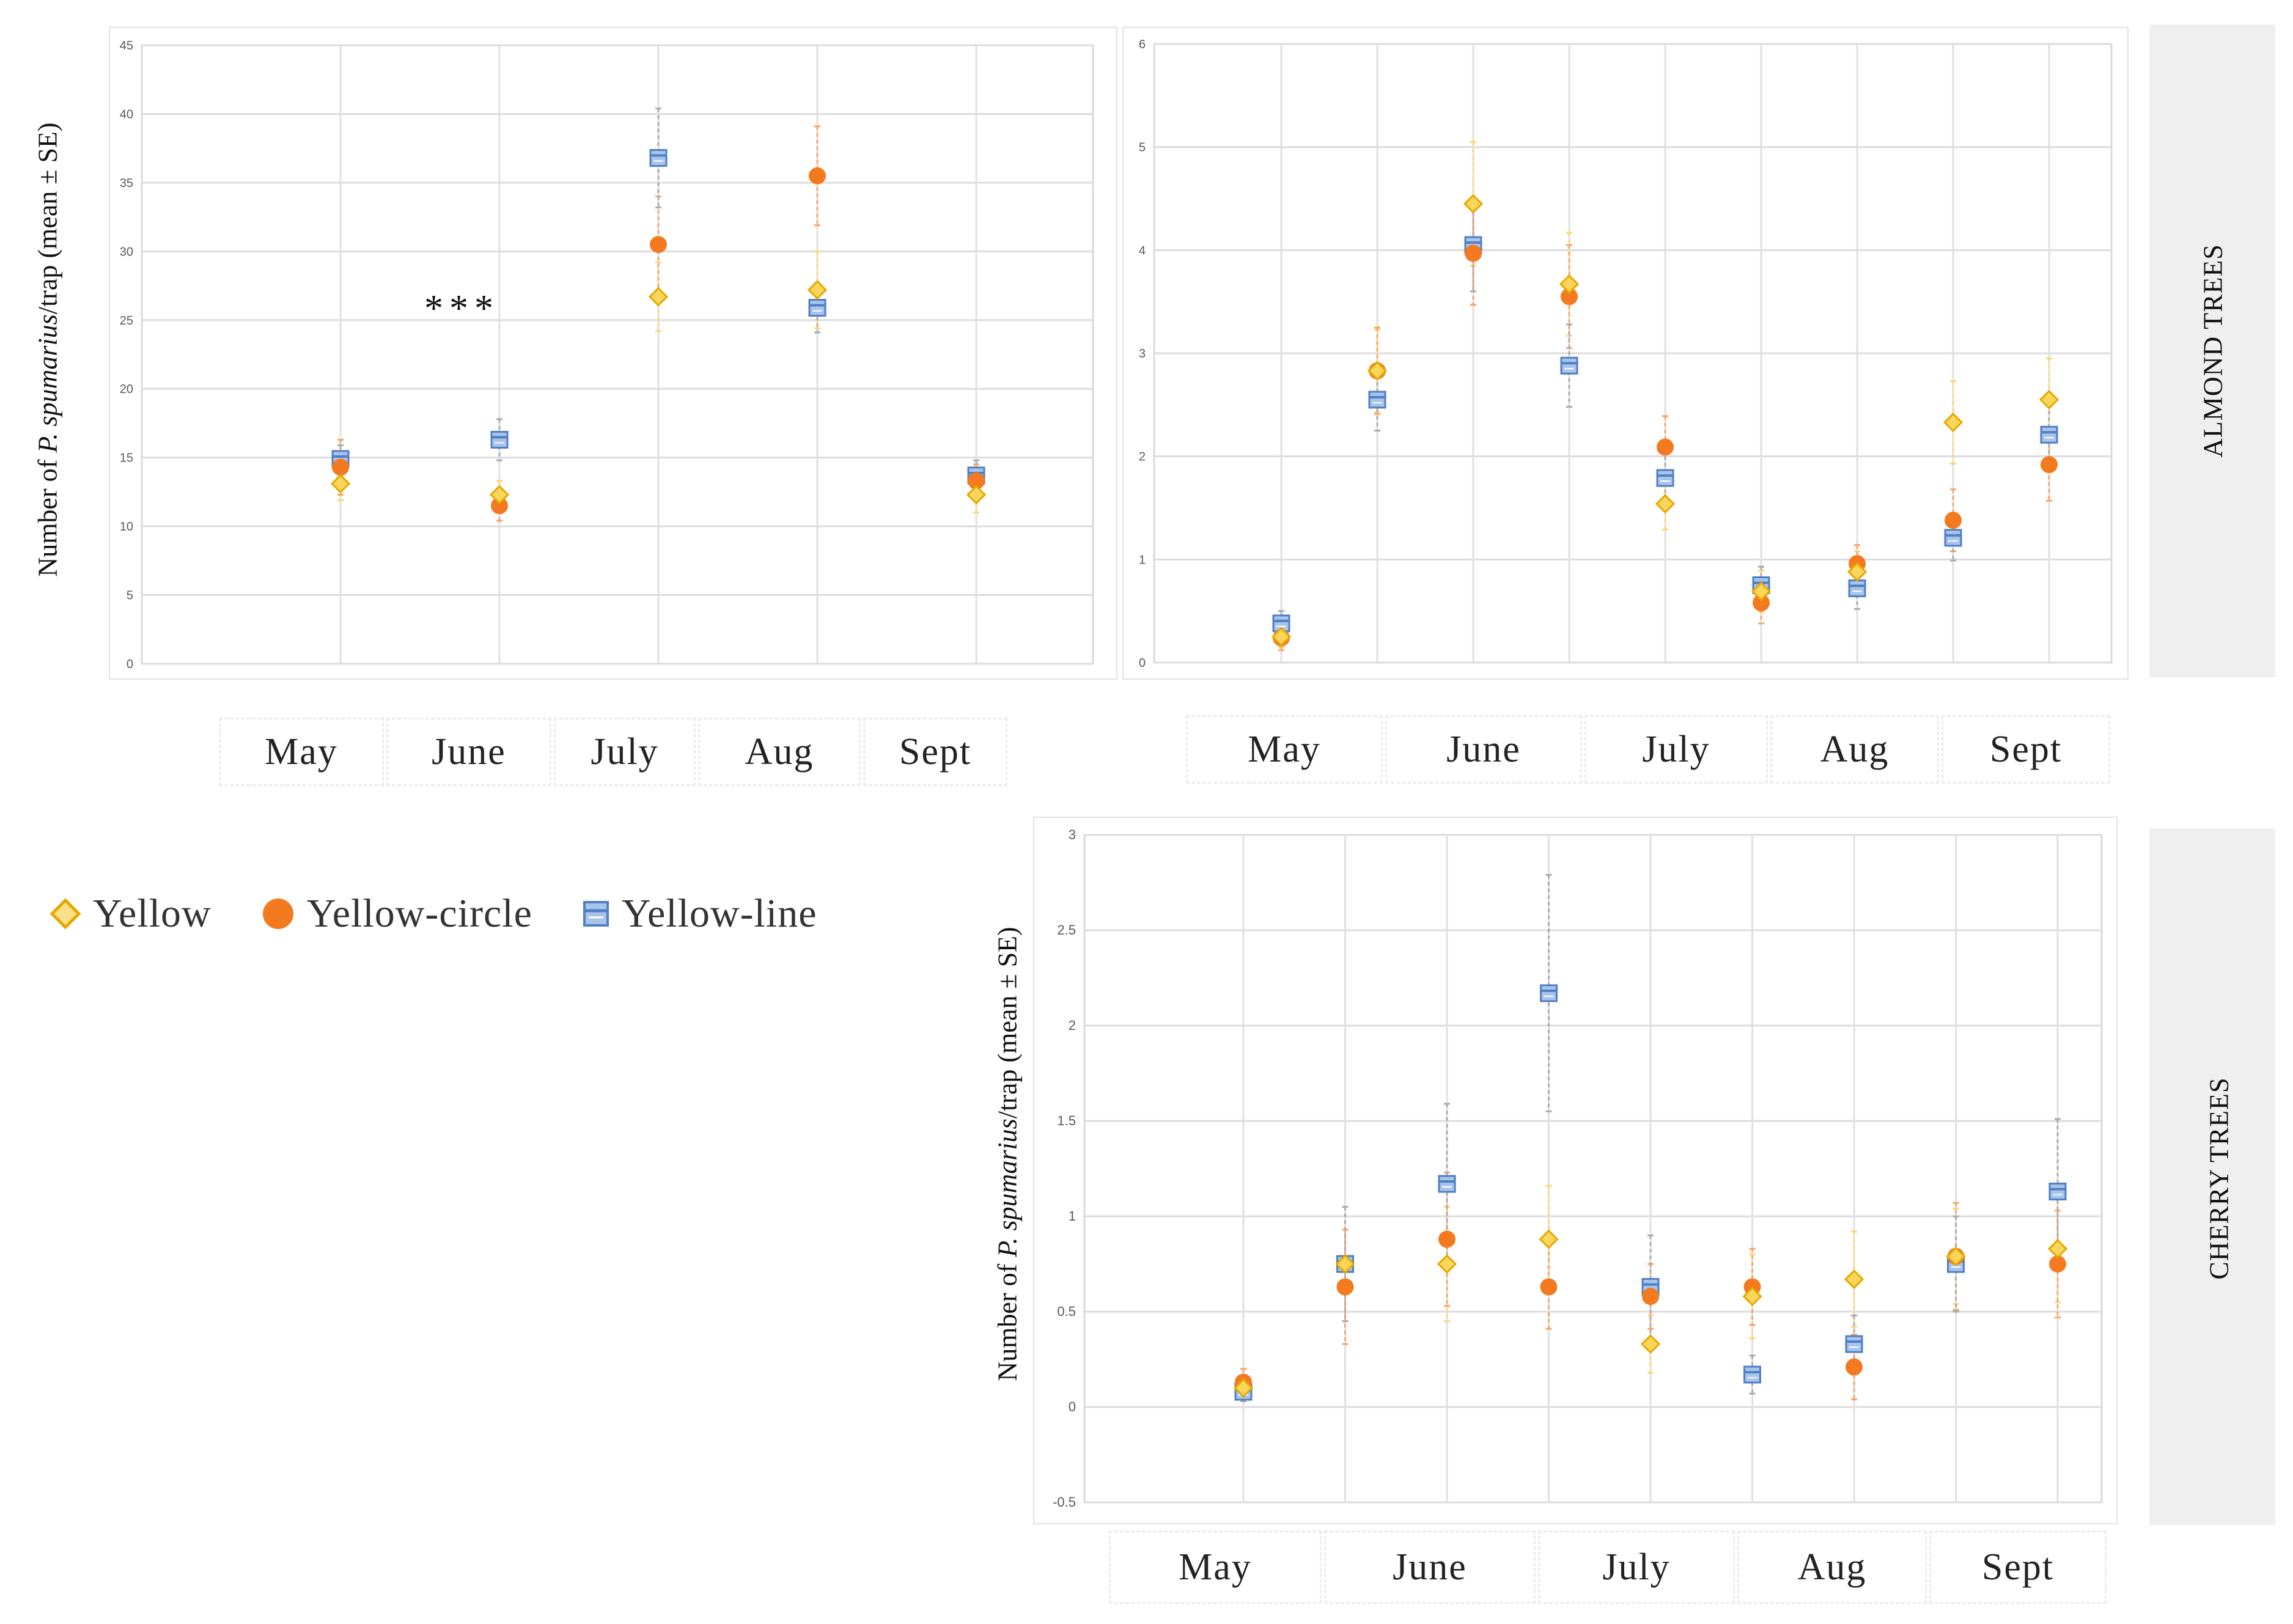 The image size is (2293, 1624). Describe the element at coordinates (1142, 44) in the screenshot. I see `y-tick-label: 6` at that location.